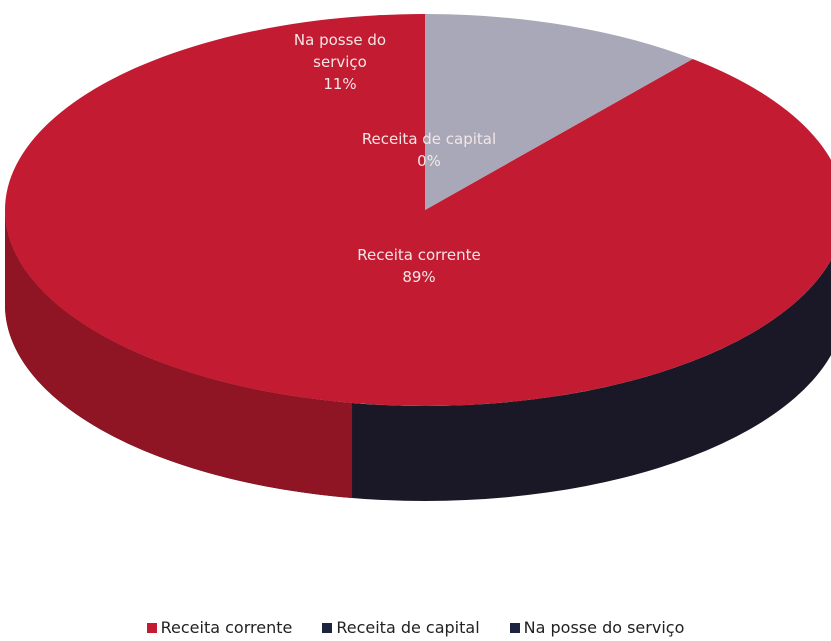 Image resolution: width=831 pixels, height=641 pixels. I want to click on legend-label-receita-corrente: Receita corrente, so click(226, 627).